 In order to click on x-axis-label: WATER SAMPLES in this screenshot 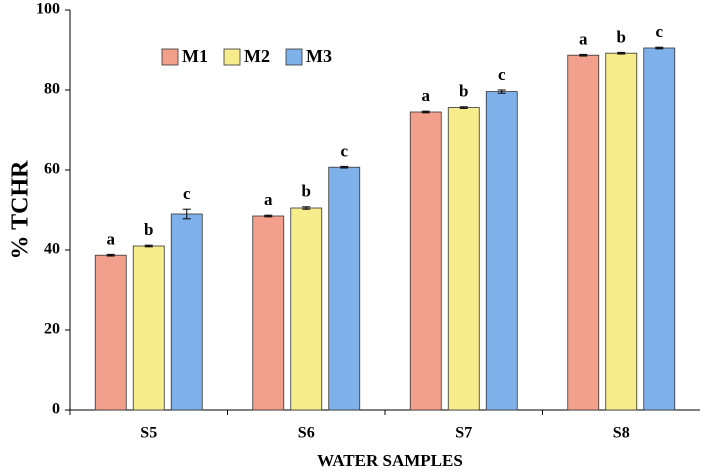, I will do `click(390, 460)`.